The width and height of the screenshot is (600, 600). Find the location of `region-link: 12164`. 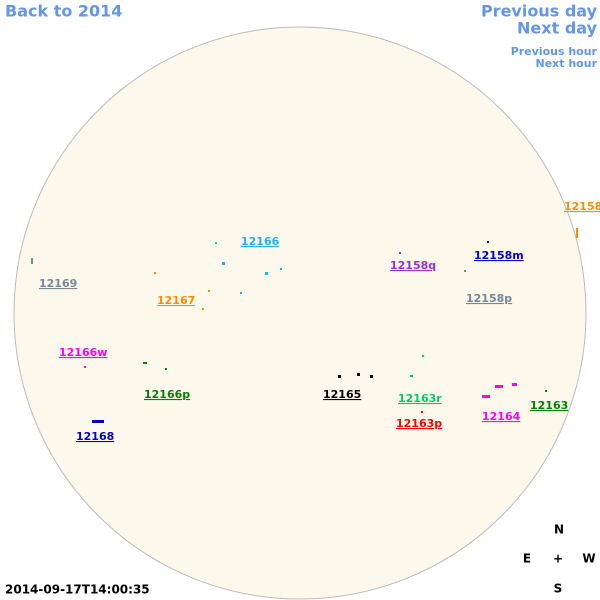

region-link: 12164 is located at coordinates (501, 416).